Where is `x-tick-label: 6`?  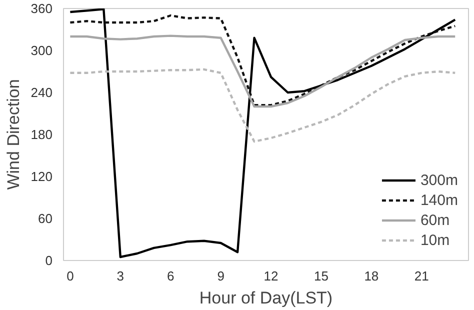
x-tick-label: 6 is located at coordinates (170, 276).